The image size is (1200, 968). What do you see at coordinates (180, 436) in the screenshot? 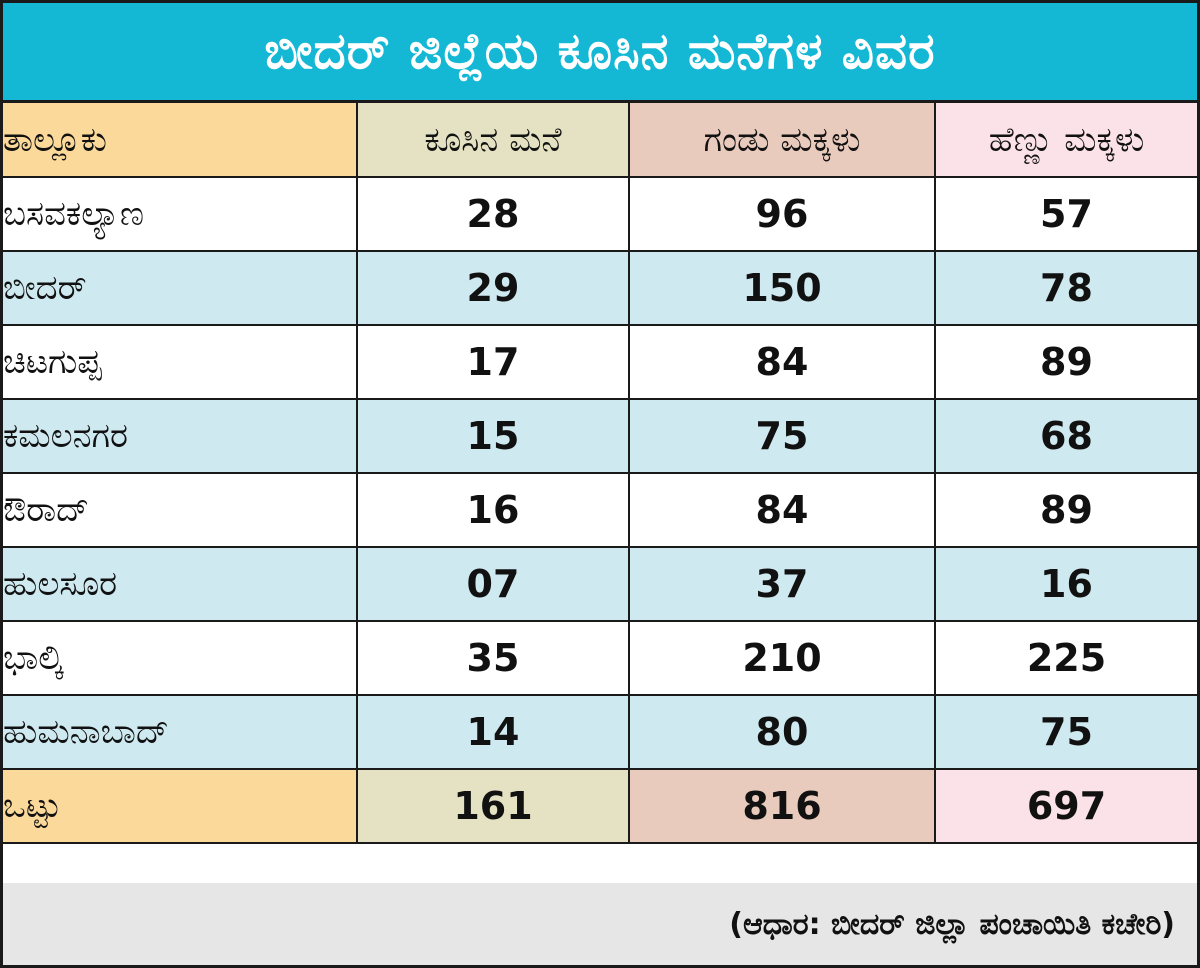
I see `taluk-cell: ಕಮಲನಗರ` at bounding box center [180, 436].